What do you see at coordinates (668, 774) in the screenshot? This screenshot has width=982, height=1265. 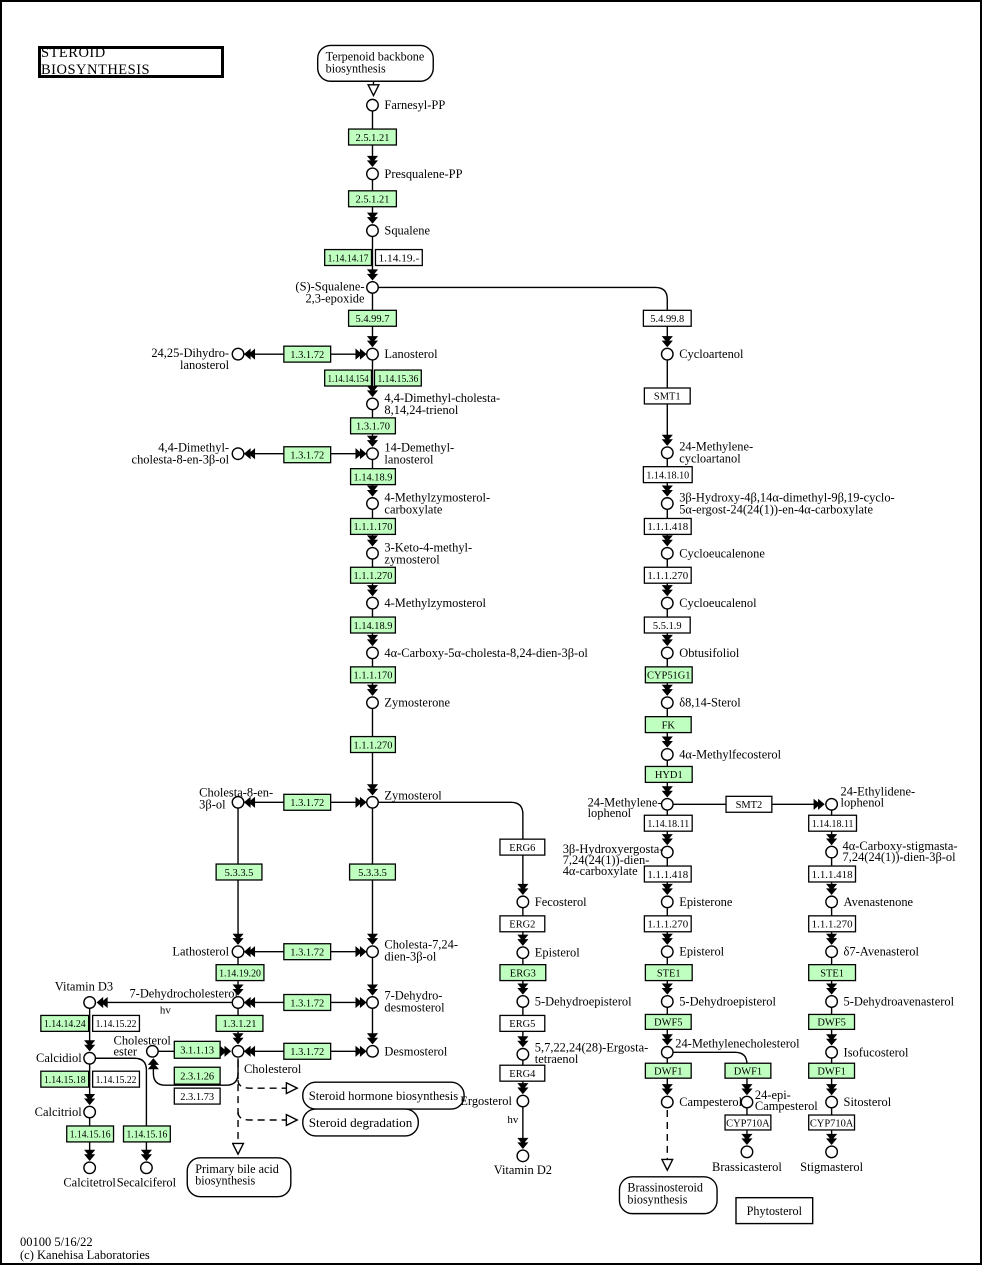 I see `enzyme-box-HYD1` at bounding box center [668, 774].